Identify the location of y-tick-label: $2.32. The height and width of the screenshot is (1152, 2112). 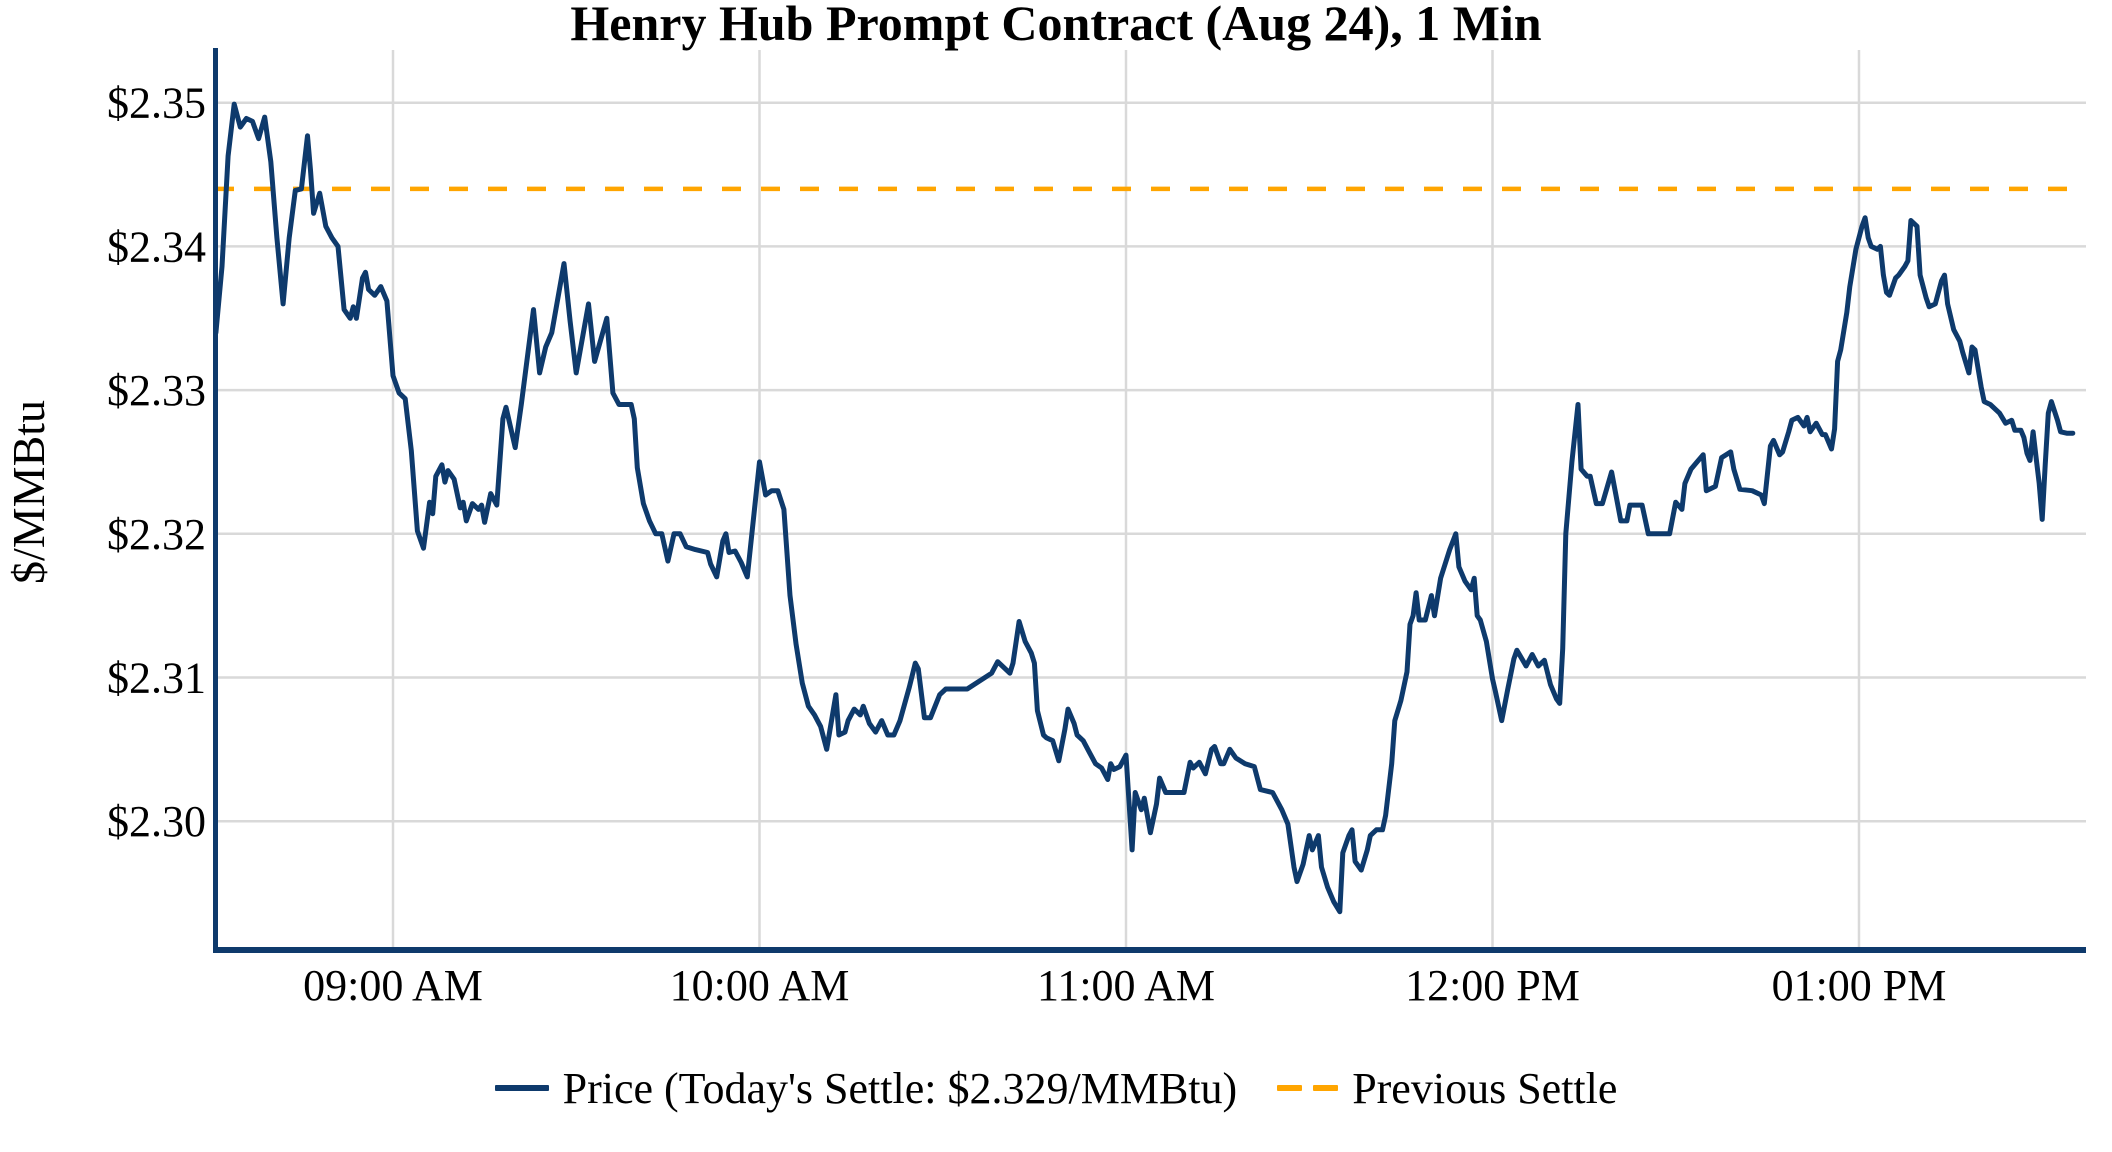
(156, 534).